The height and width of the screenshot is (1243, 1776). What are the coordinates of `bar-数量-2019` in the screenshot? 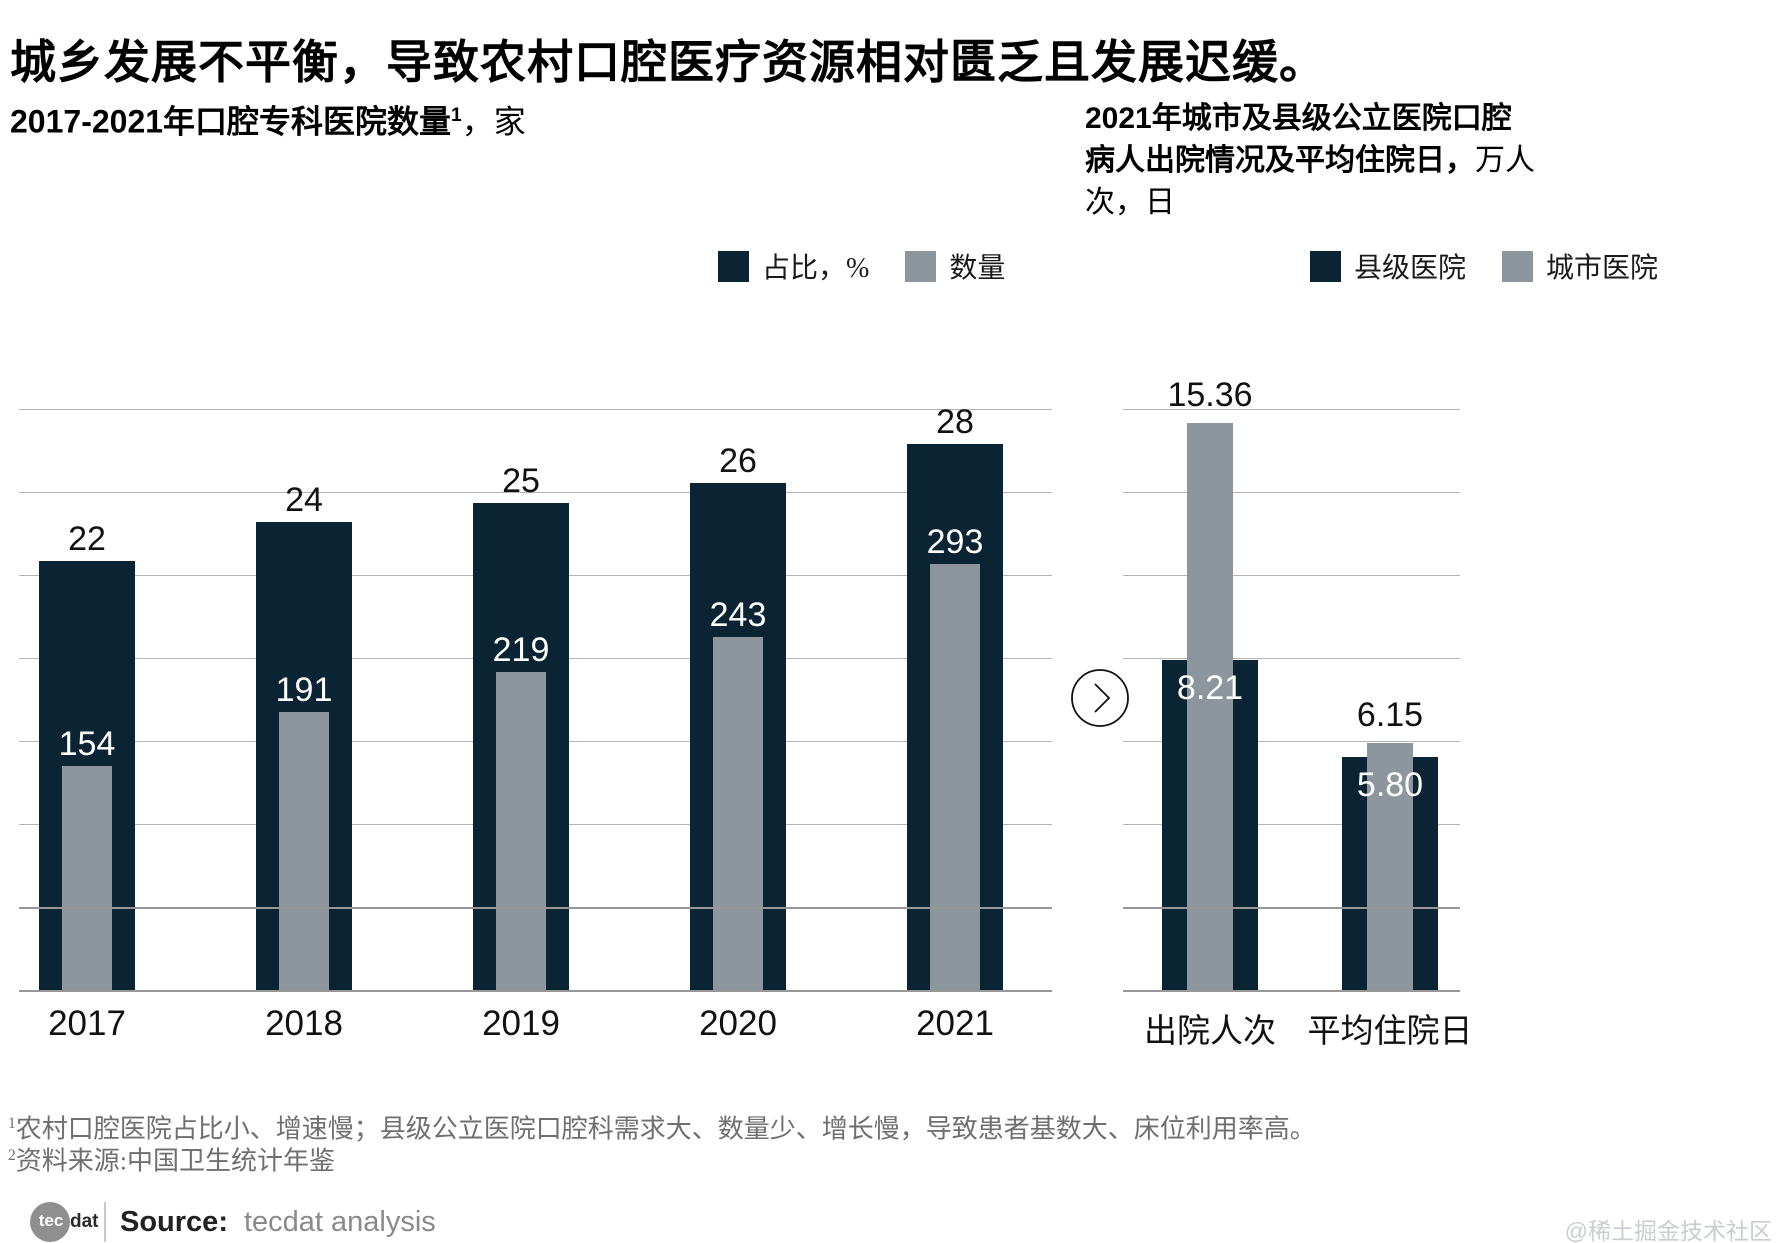 It's located at (521, 830).